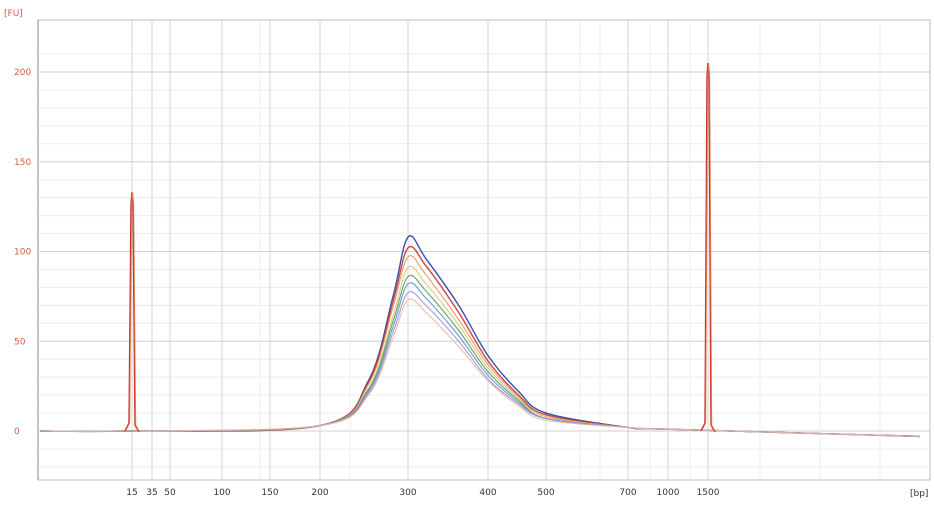  What do you see at coordinates (627, 493) in the screenshot?
I see `x-tick-label: 700` at bounding box center [627, 493].